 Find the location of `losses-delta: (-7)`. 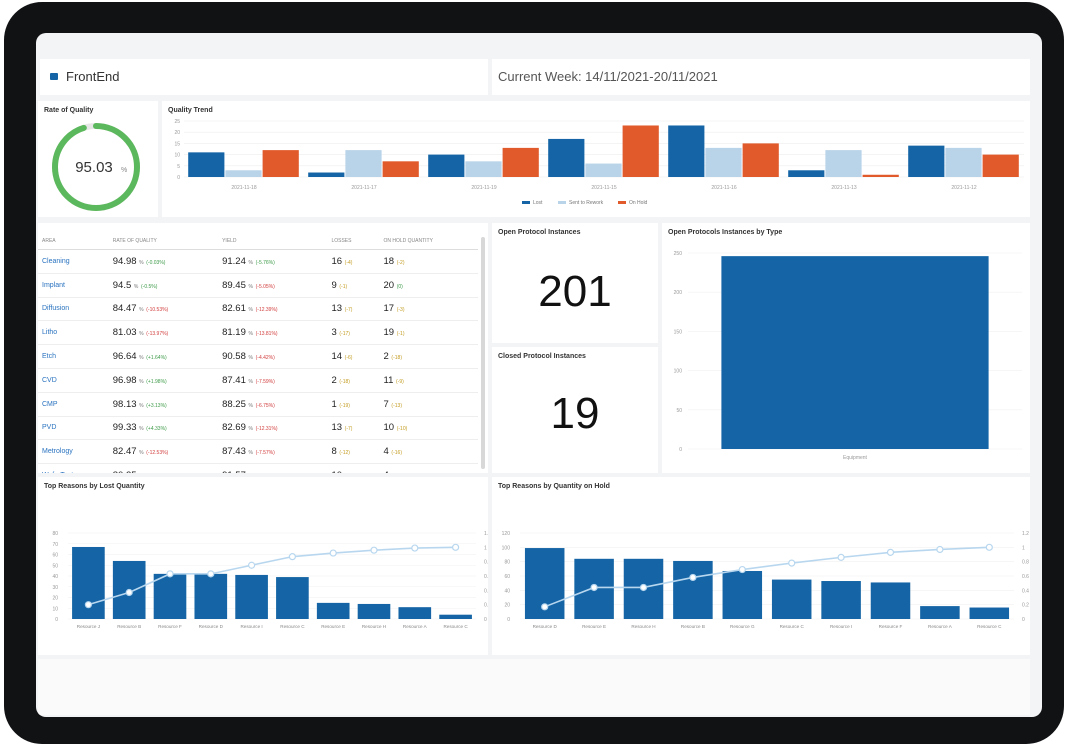

losses-delta: (-7) is located at coordinates (348, 429).